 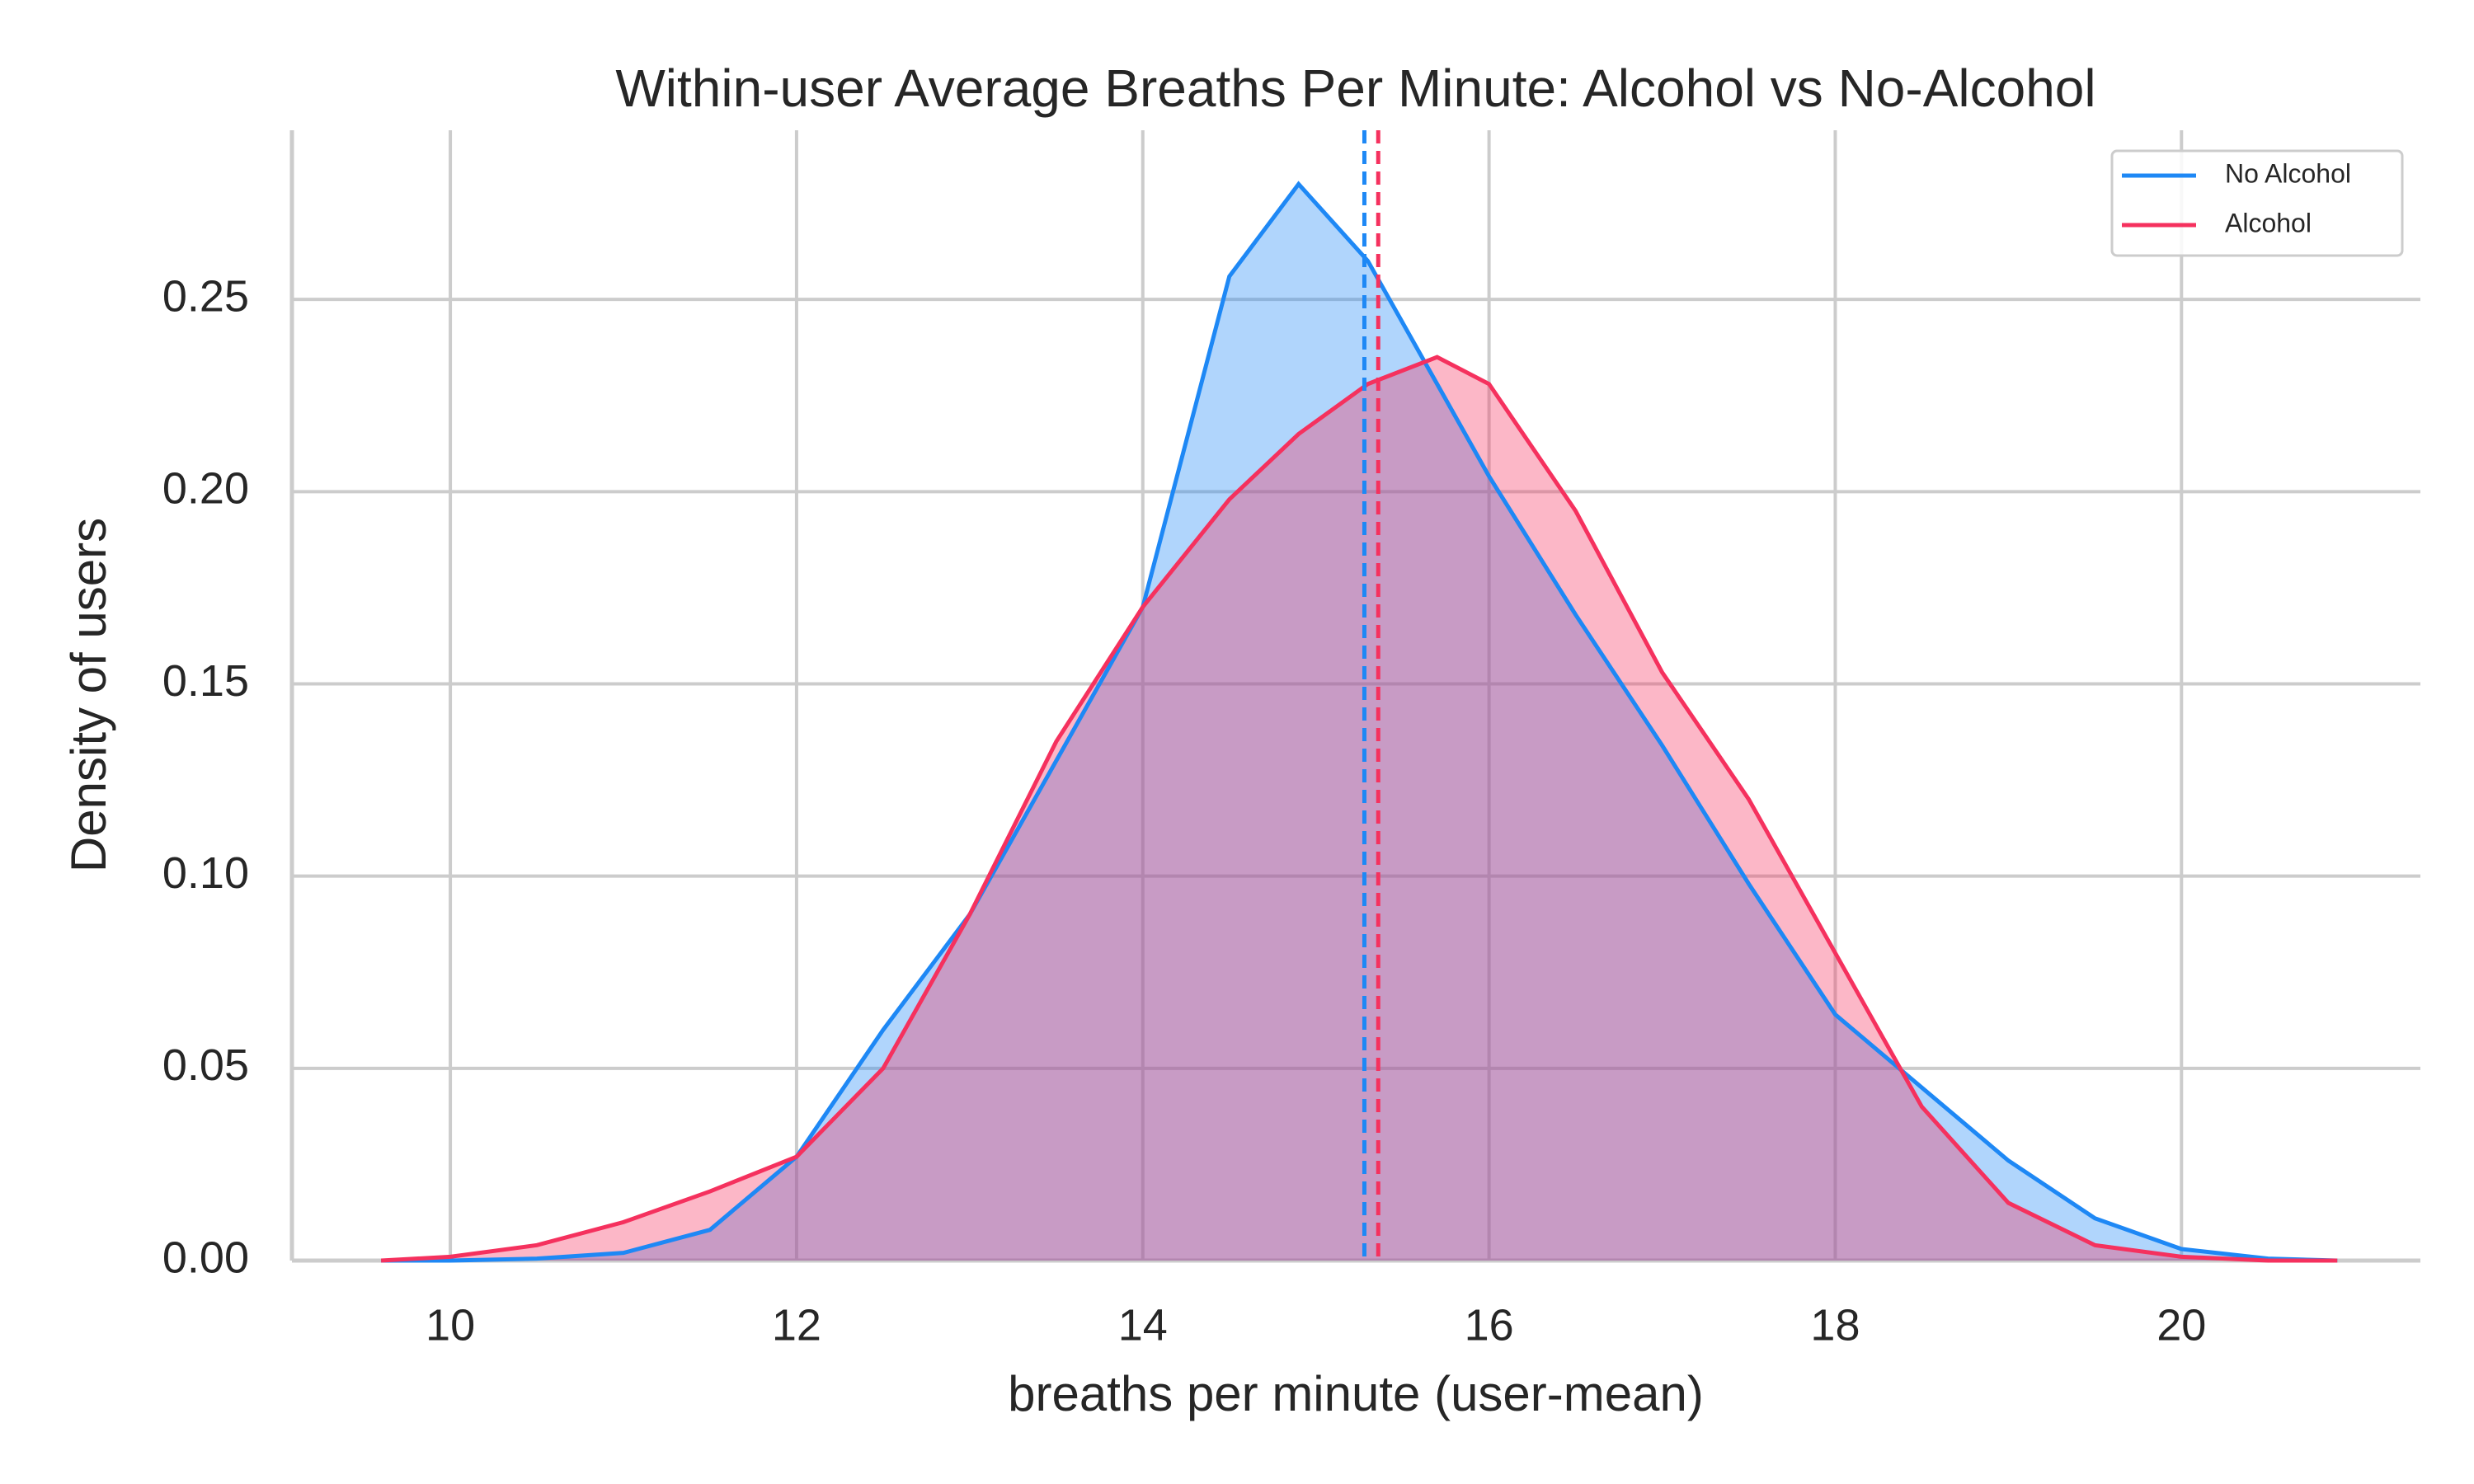 What do you see at coordinates (1489, 1325) in the screenshot?
I see `x-tick-label: 16` at bounding box center [1489, 1325].